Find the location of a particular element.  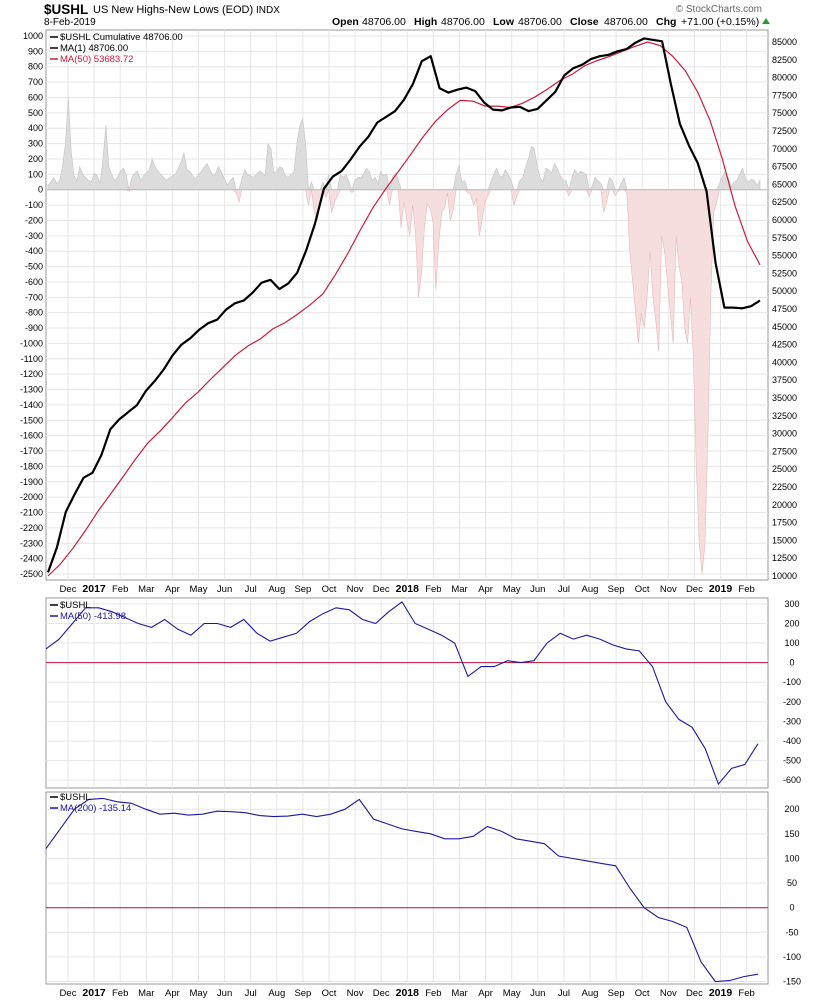

right-axis-tick: 70000 is located at coordinates (784, 149).